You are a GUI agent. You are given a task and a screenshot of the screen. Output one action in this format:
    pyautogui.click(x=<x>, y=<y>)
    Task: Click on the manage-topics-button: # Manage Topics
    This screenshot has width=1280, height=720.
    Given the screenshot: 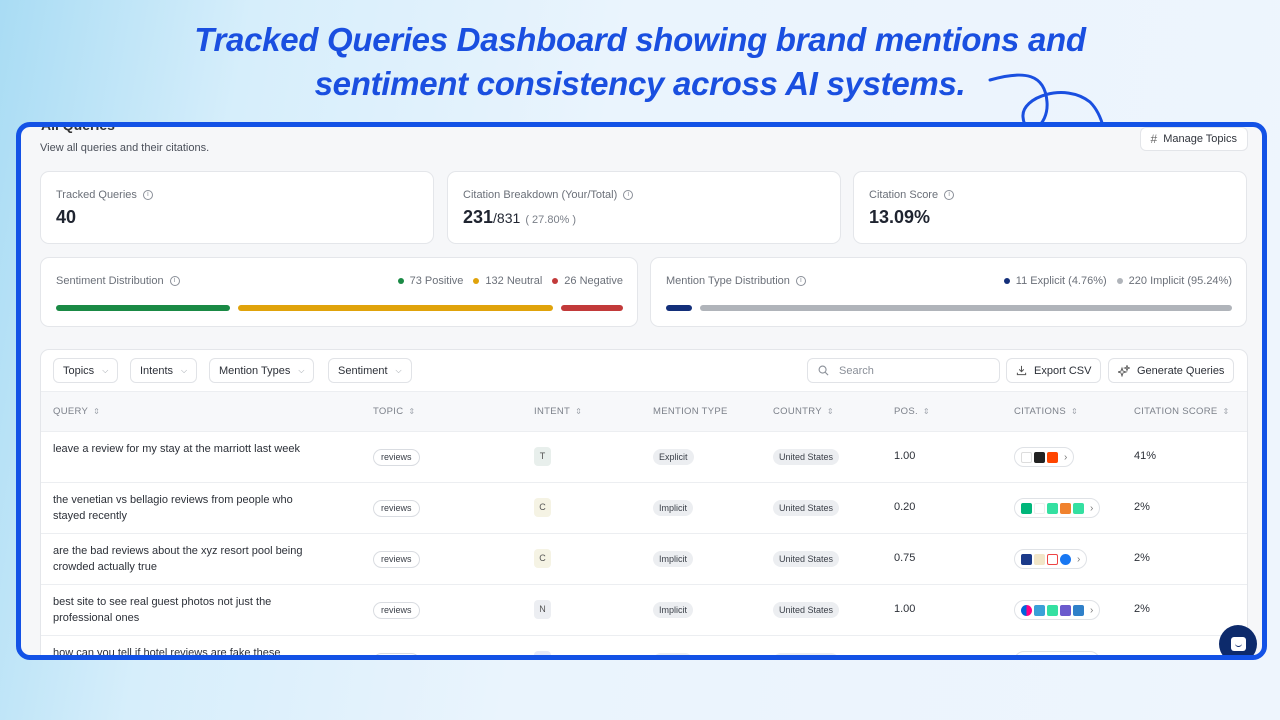 What is the action you would take?
    pyautogui.click(x=1193, y=139)
    